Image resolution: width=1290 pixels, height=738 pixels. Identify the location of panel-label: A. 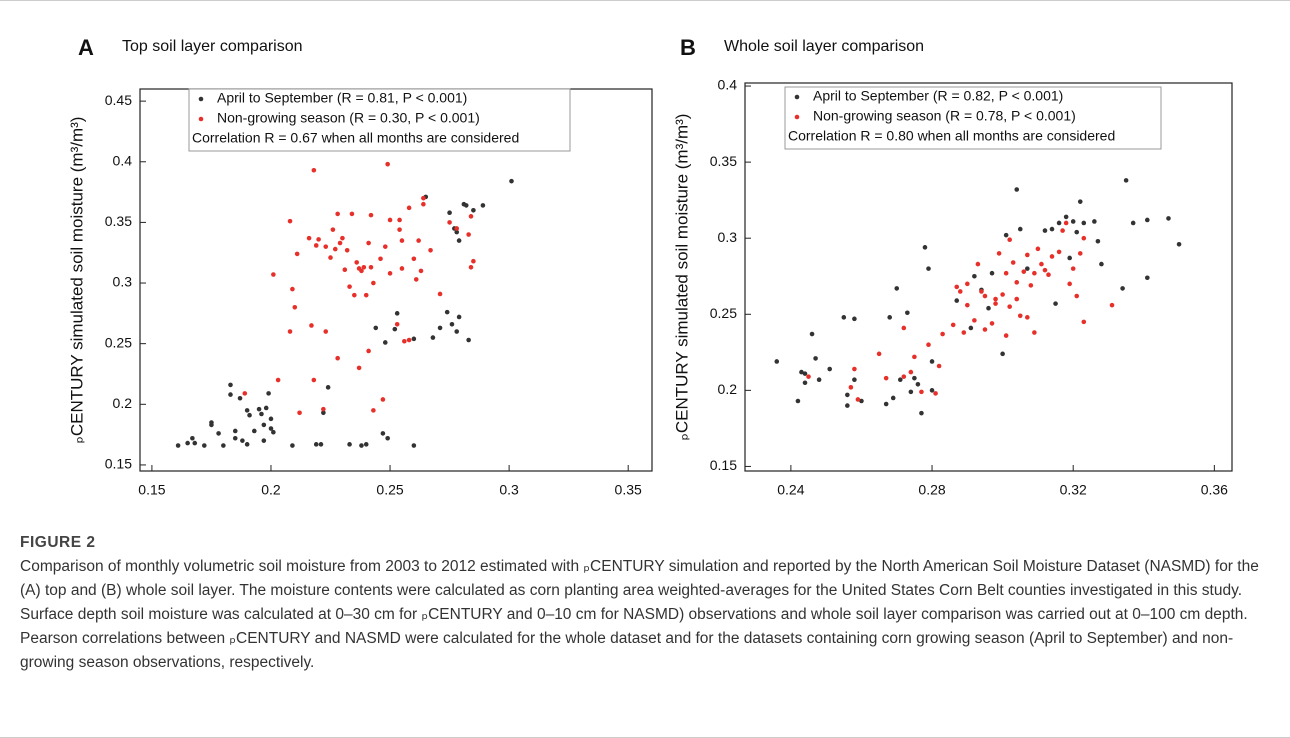
(86, 47).